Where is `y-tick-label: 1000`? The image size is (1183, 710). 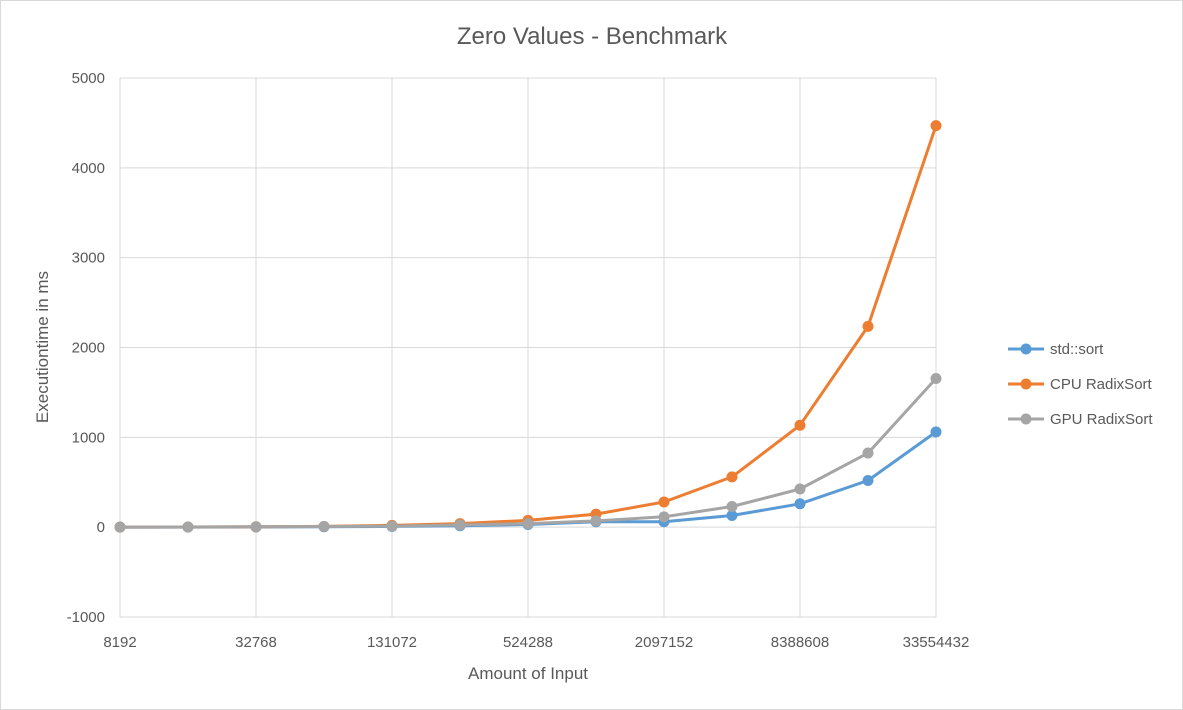 y-tick-label: 1000 is located at coordinates (88, 437).